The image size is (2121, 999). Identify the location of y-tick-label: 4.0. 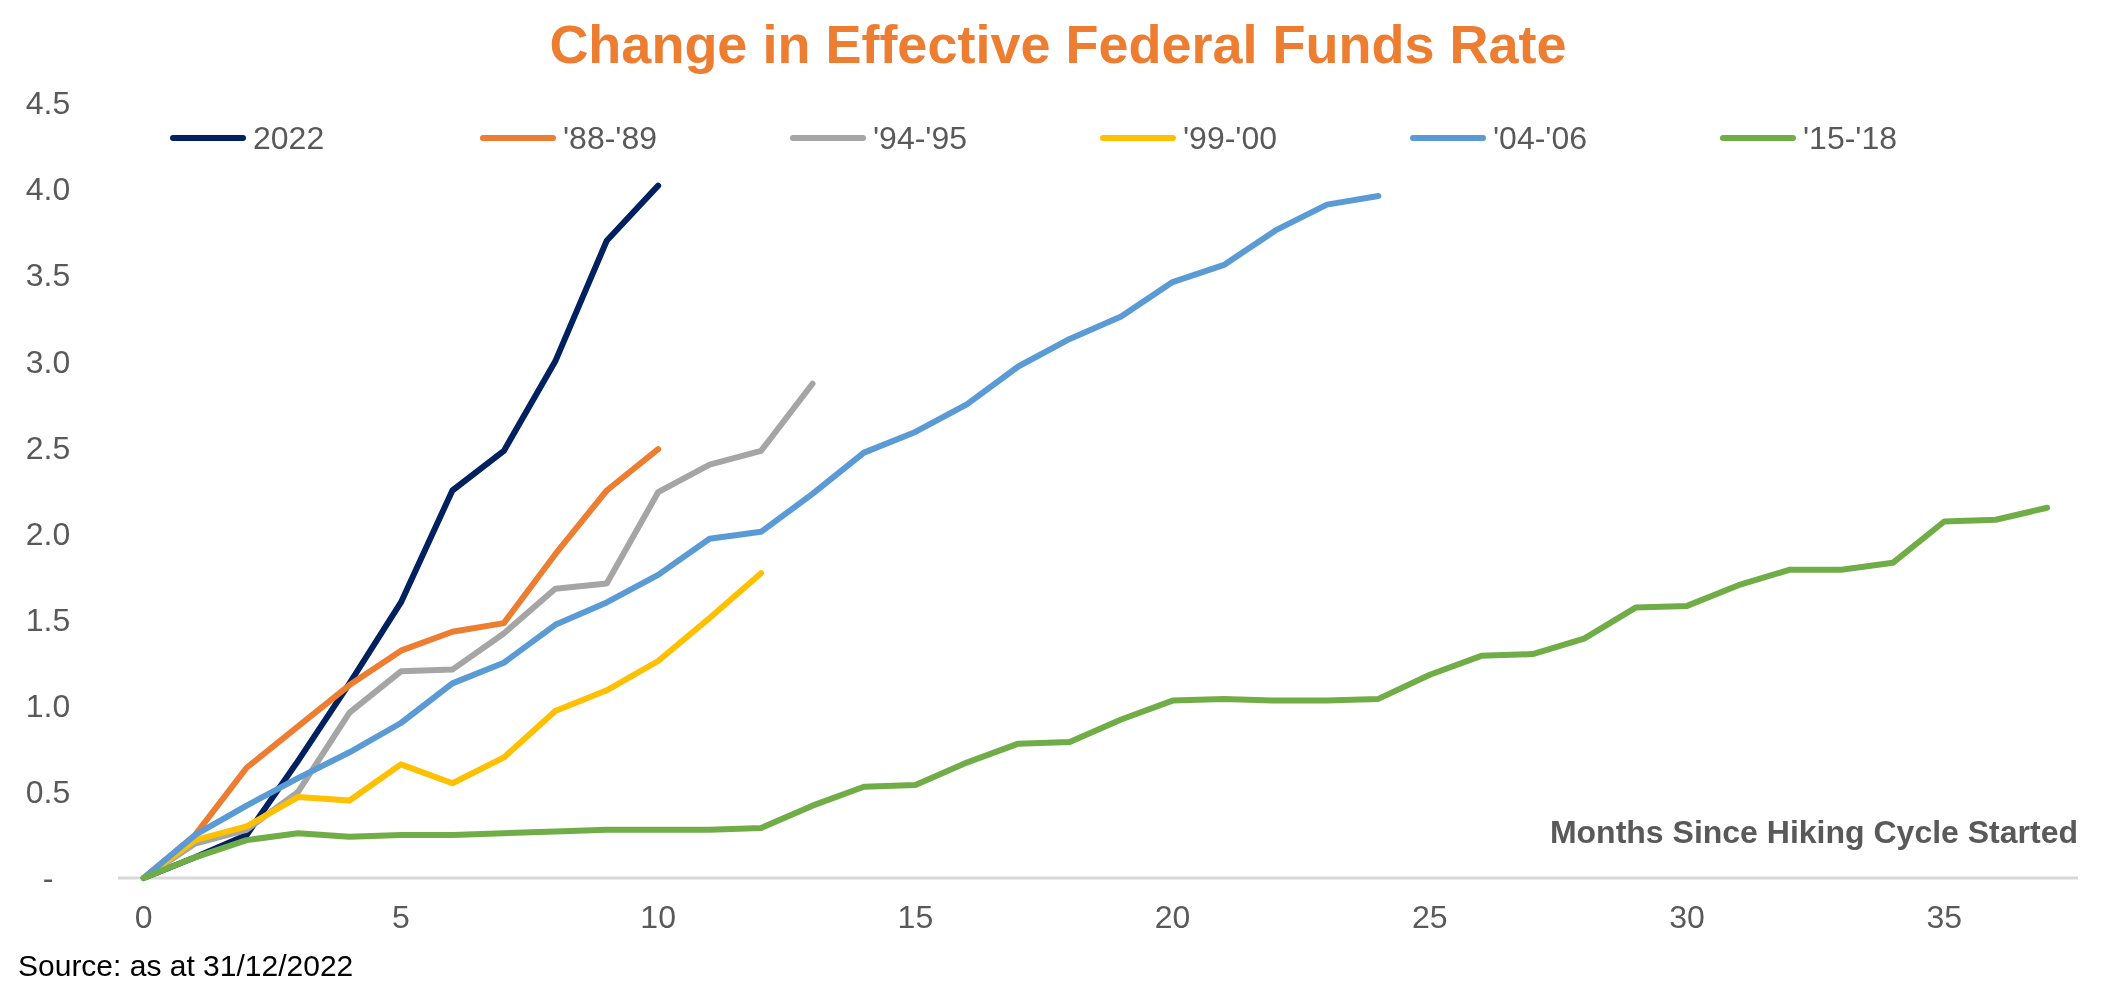
(48, 189).